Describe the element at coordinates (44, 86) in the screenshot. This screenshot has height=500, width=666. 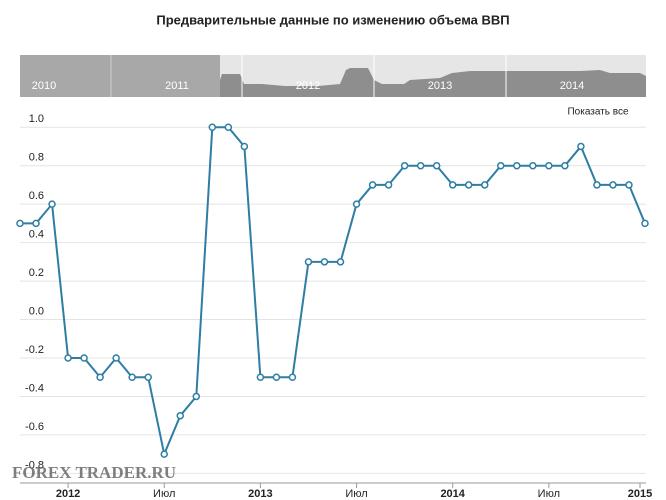
I see `navigator-label: 2010` at that location.